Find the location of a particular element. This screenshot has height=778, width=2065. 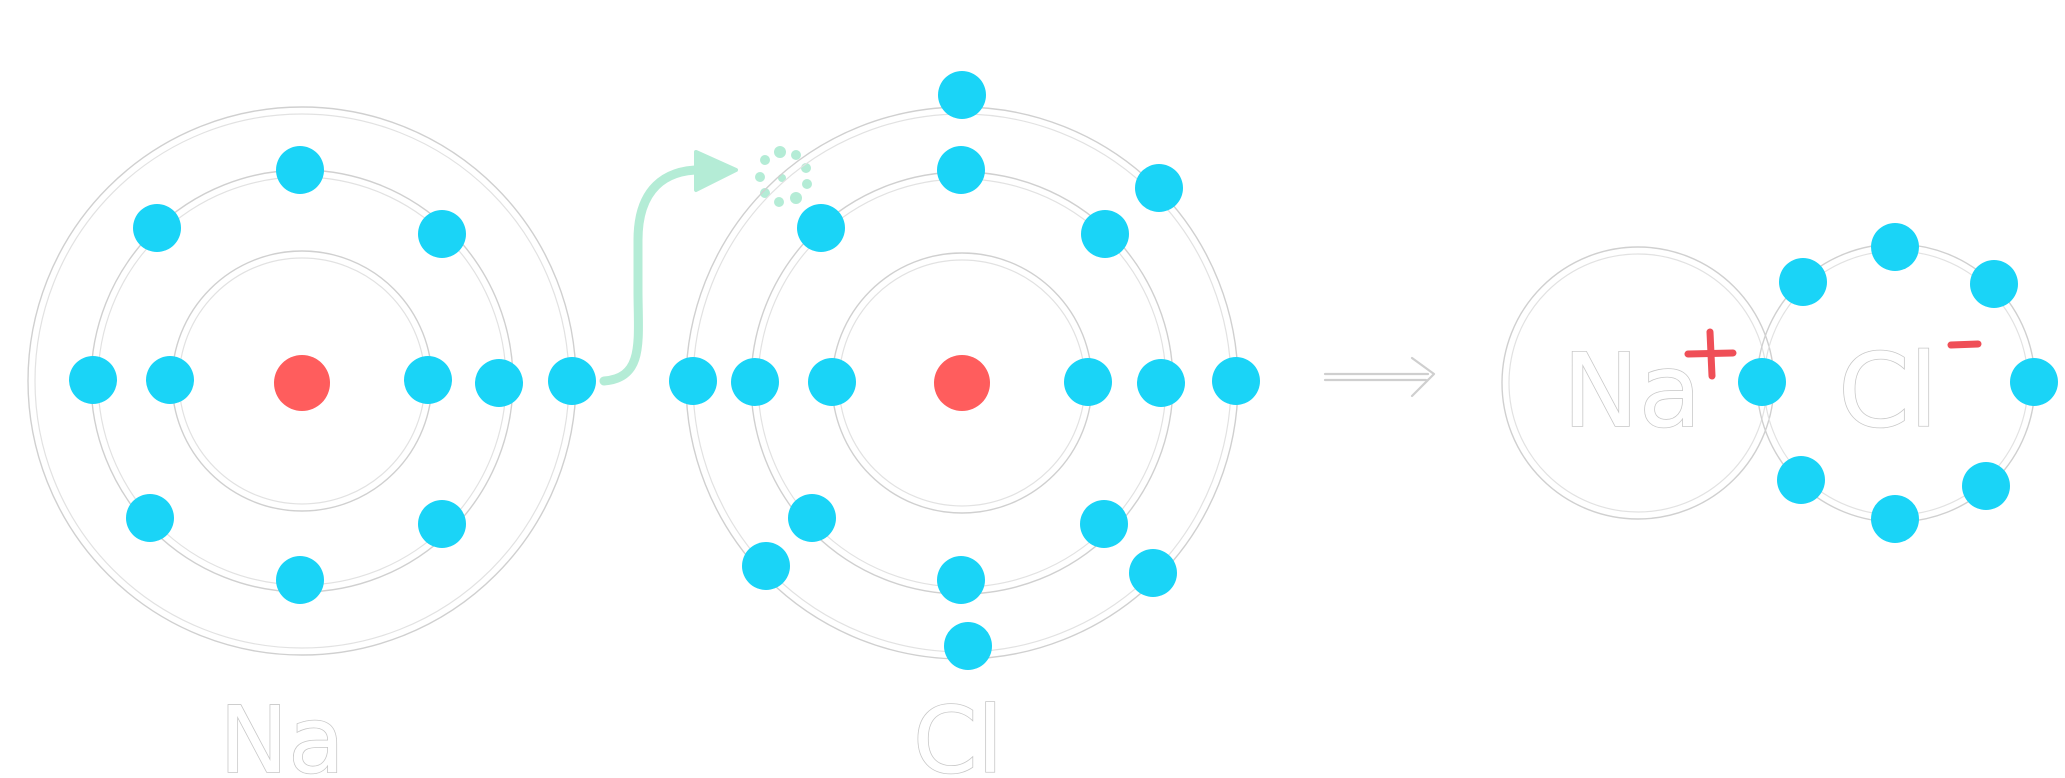

curved-arrow-icon is located at coordinates (705, 266).